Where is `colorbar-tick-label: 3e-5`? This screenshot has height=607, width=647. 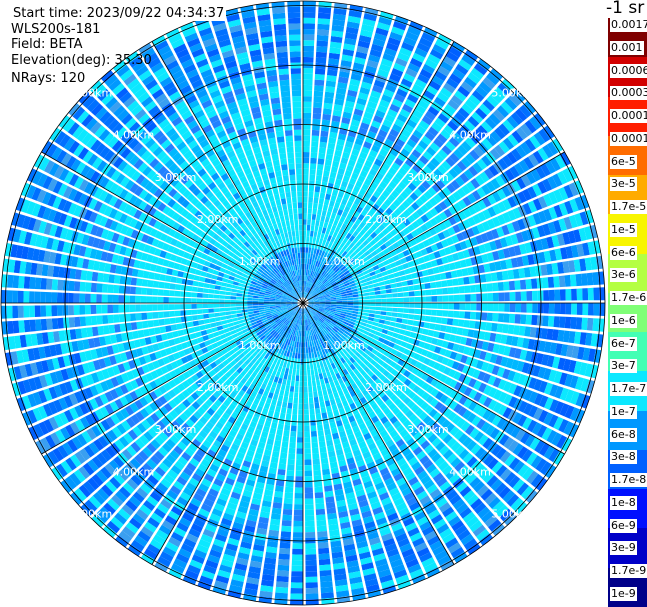
colorbar-tick-label: 3e-5 is located at coordinates (623, 184).